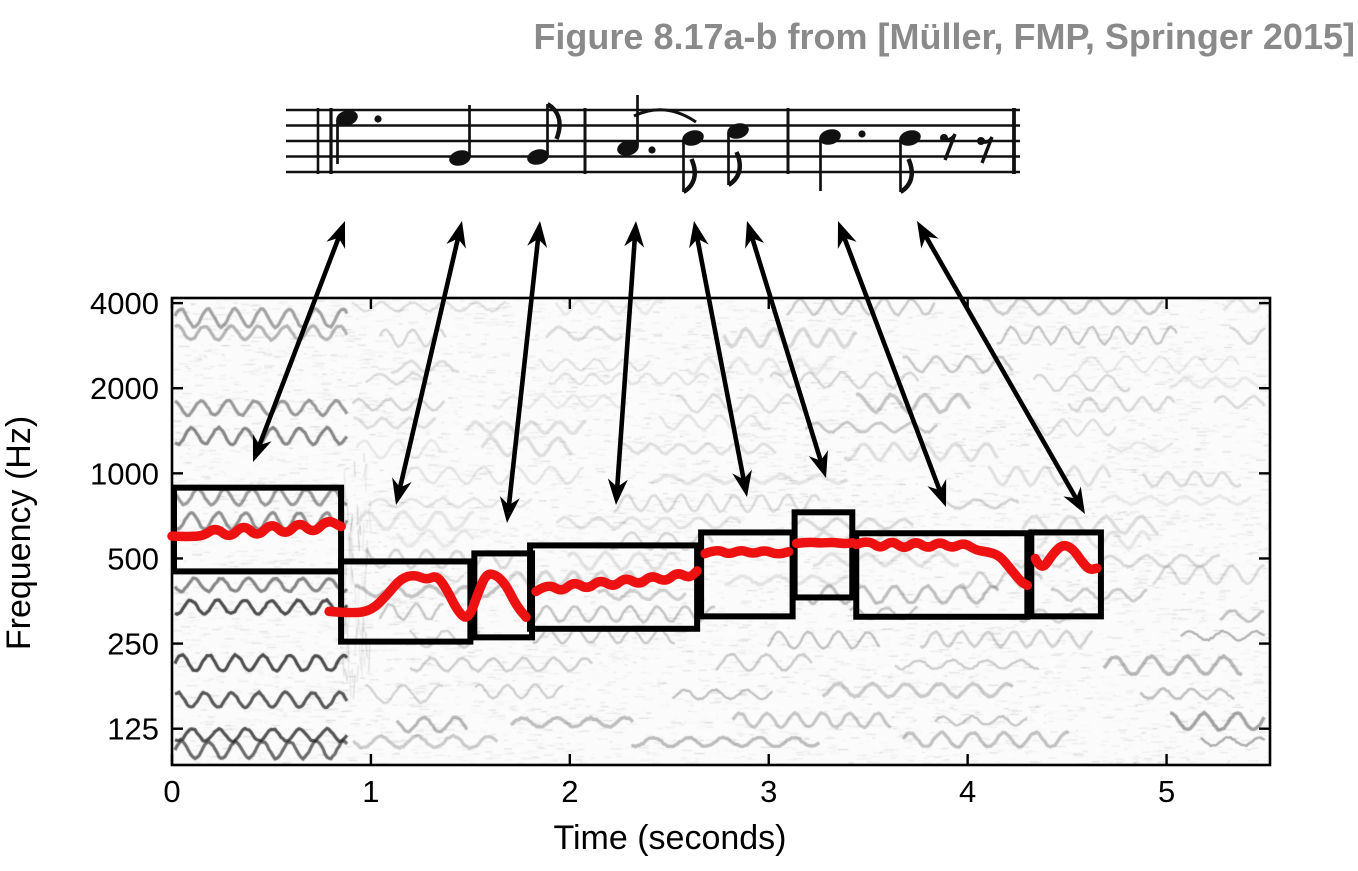 The image size is (1358, 871). I want to click on y-tick-label: 4000, so click(124, 303).